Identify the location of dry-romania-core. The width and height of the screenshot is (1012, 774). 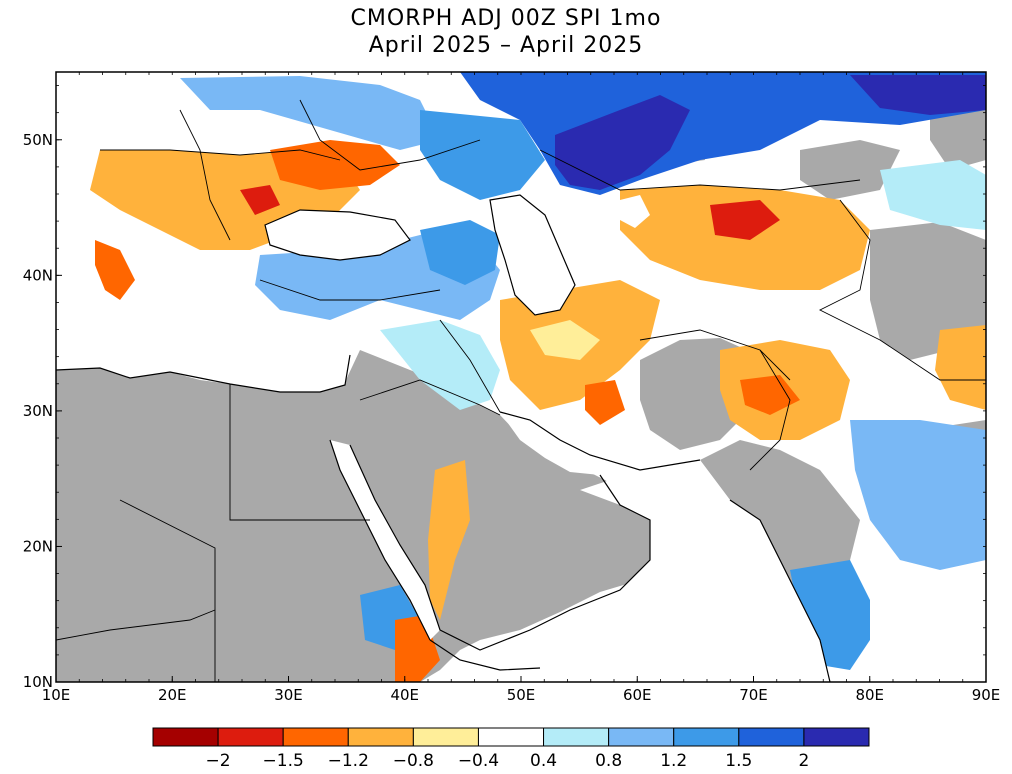
(260, 200).